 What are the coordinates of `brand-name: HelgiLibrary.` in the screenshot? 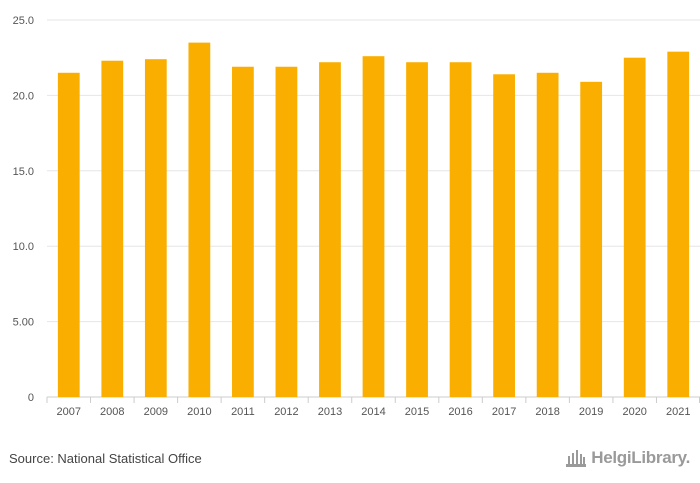 It's located at (640, 457).